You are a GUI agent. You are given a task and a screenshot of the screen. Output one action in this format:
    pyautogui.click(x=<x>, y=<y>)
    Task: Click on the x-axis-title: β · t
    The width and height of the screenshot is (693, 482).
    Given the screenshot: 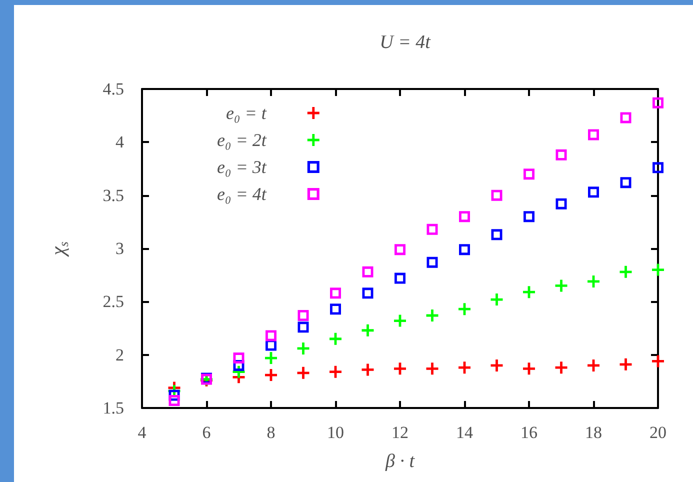 What is the action you would take?
    pyautogui.click(x=400, y=461)
    